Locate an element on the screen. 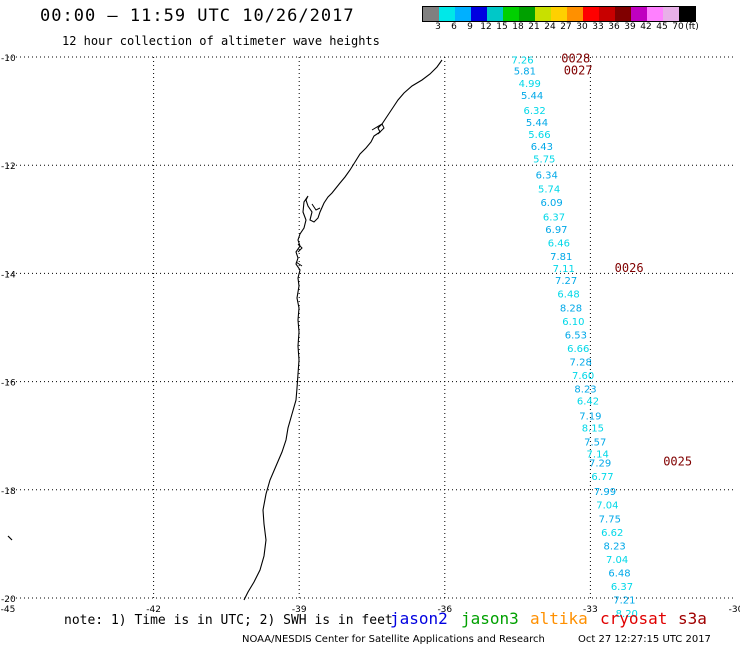 Image resolution: width=740 pixels, height=650 pixels. swh-value: 7.14 is located at coordinates (598, 454).